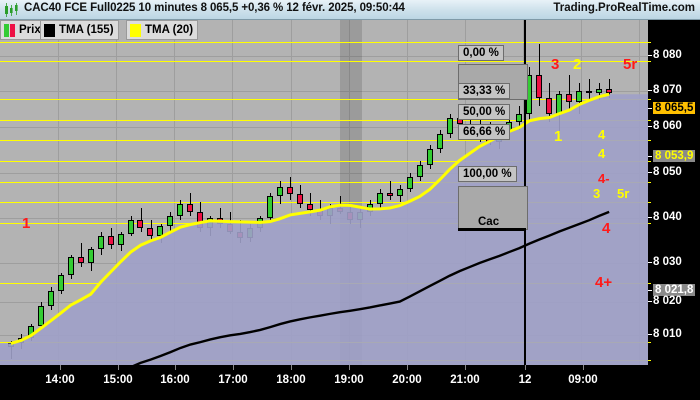 The height and width of the screenshot is (400, 700). I want to click on series-legend: Prix TMA (155) TMA (20), so click(350, 30).